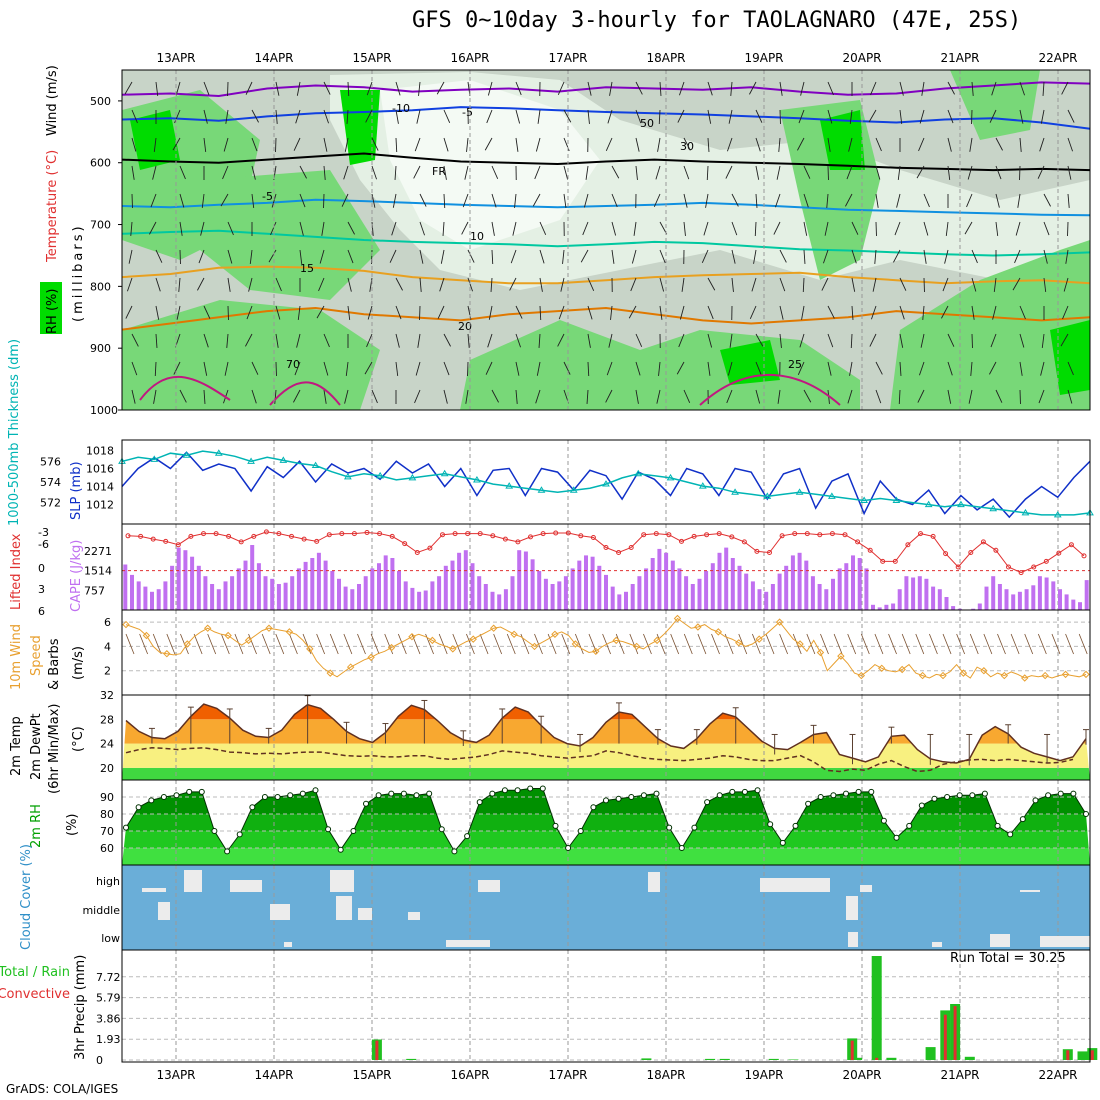 The height and width of the screenshot is (1100, 1100). What do you see at coordinates (877, 1058) in the screenshot?
I see `precip-convective-bar` at bounding box center [877, 1058].